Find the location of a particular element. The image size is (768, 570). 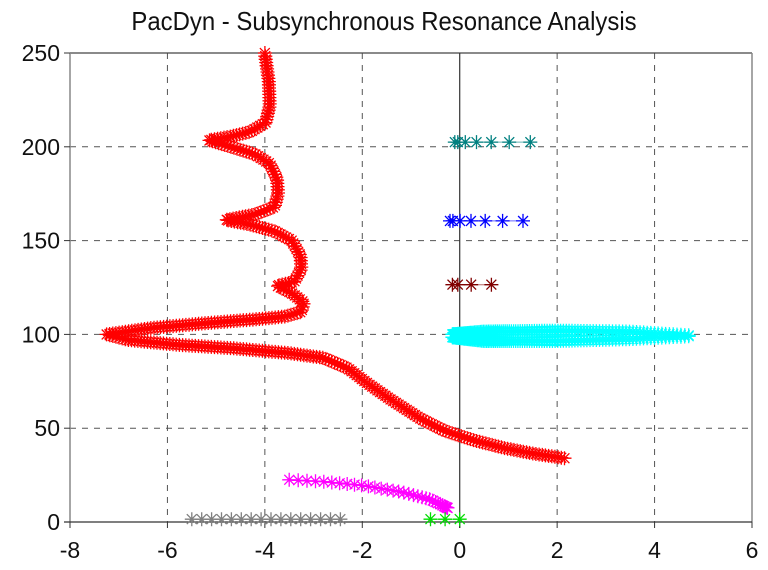

x-tick-label: -2 is located at coordinates (362, 550).